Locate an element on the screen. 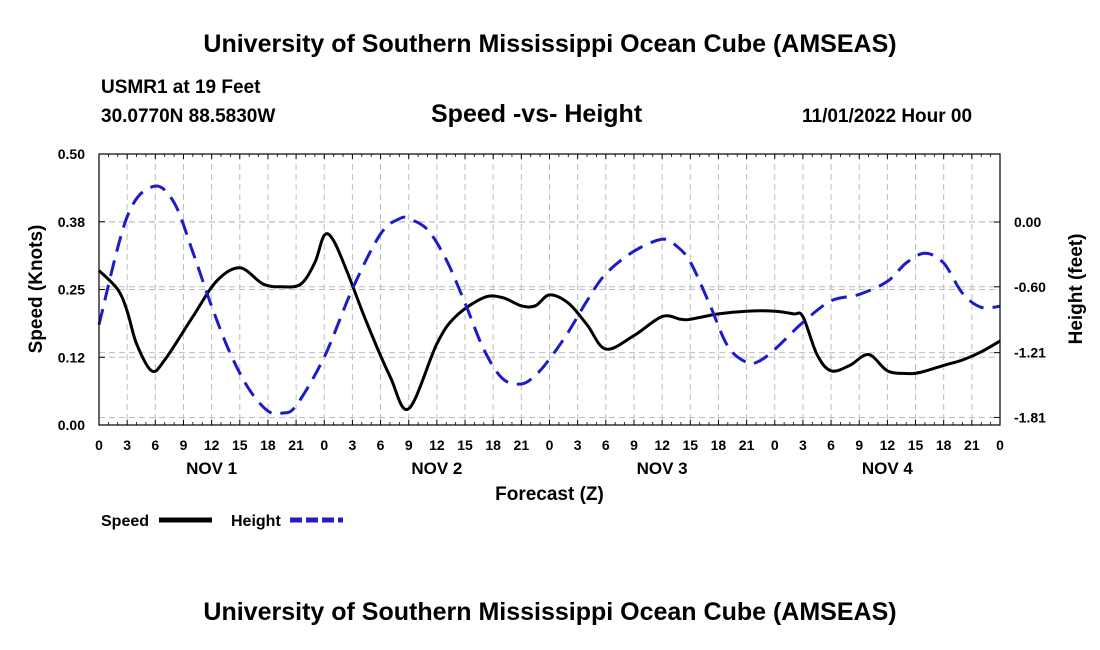 Image resolution: width=1100 pixels, height=650 pixels. station-name: USMR1 at 19 Feet is located at coordinates (181, 87).